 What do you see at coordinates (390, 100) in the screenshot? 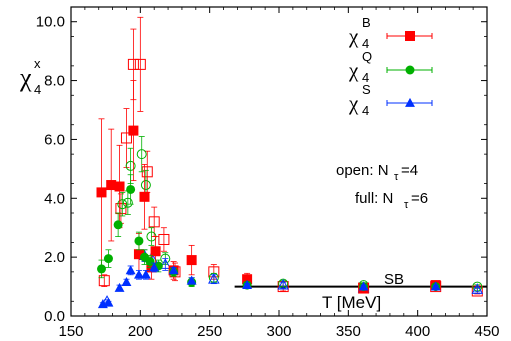
I see `legend-entry-s: χS 4` at bounding box center [390, 100].